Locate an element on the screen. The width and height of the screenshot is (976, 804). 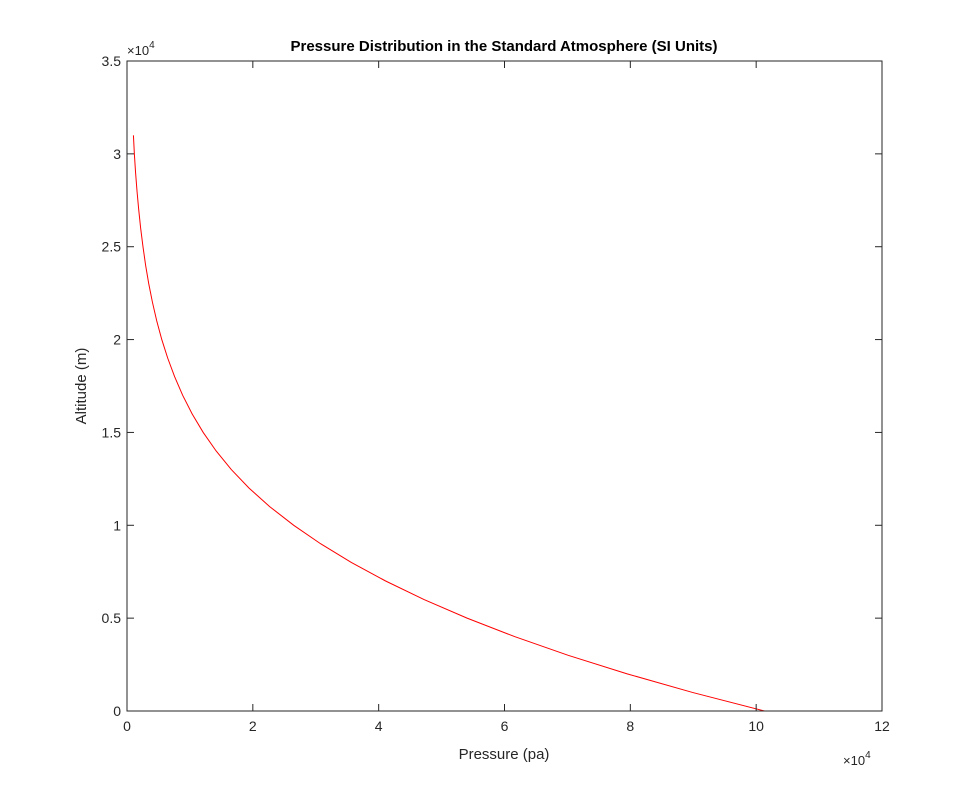
y-tick-label: 3.5 is located at coordinates (112, 61).